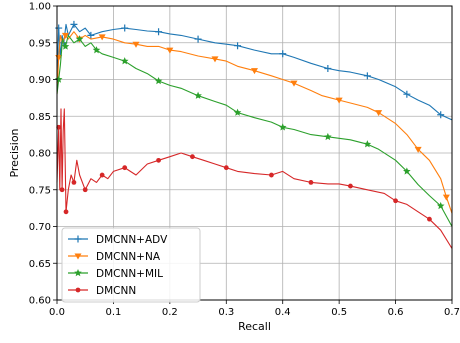  I want to click on legend-item: DMCNN+ADV, so click(118, 240).